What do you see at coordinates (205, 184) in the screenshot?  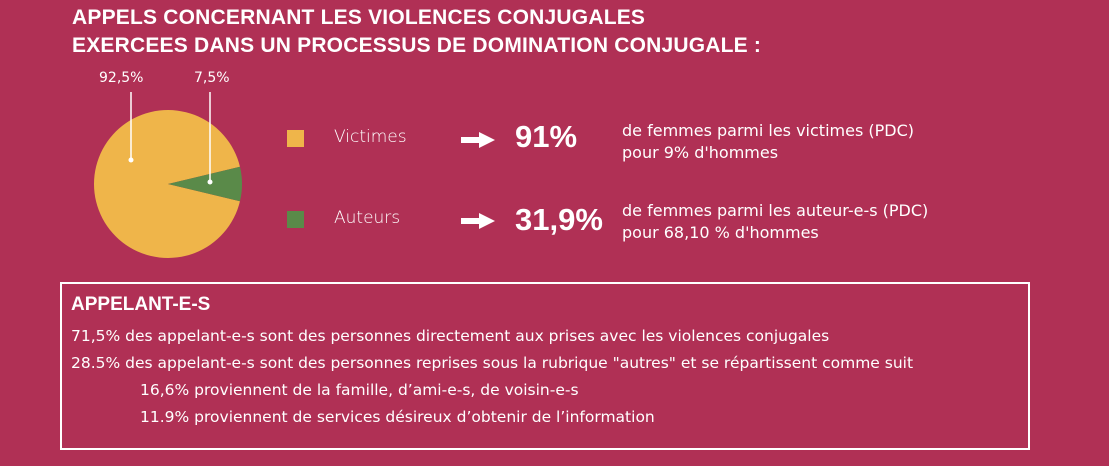 I see `pie-slice-auteurs` at bounding box center [205, 184].